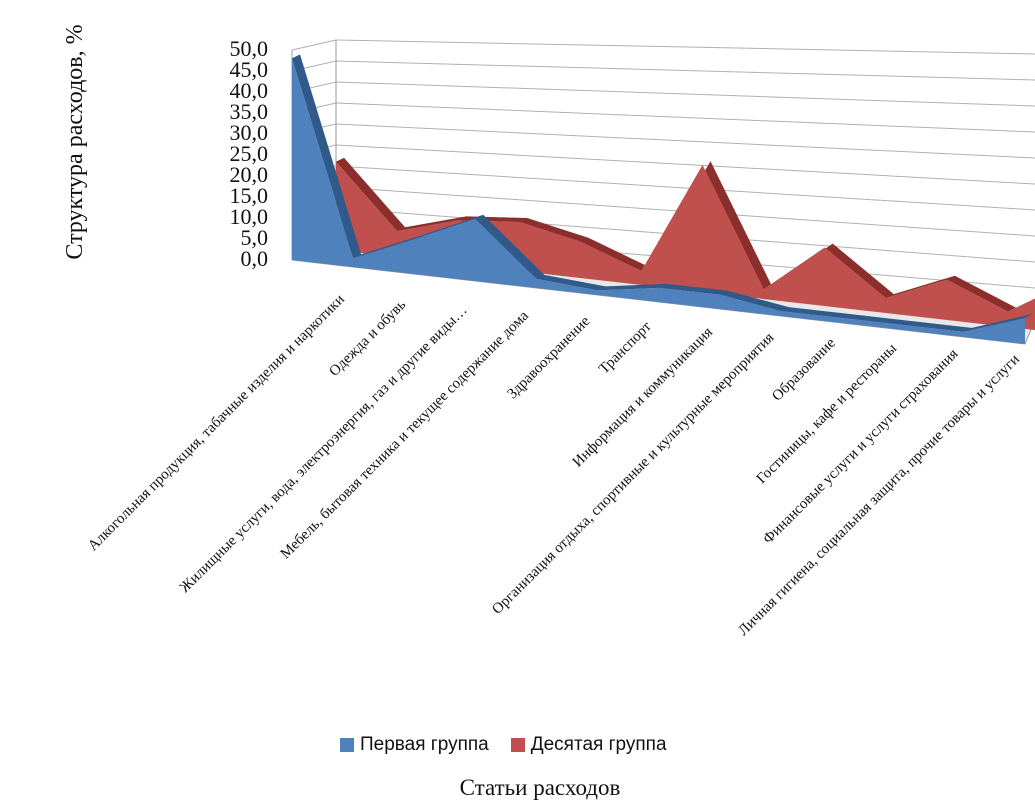 This screenshot has height=801, width=1035. What do you see at coordinates (804, 370) in the screenshot?
I see `x-tick-label: Образование` at bounding box center [804, 370].